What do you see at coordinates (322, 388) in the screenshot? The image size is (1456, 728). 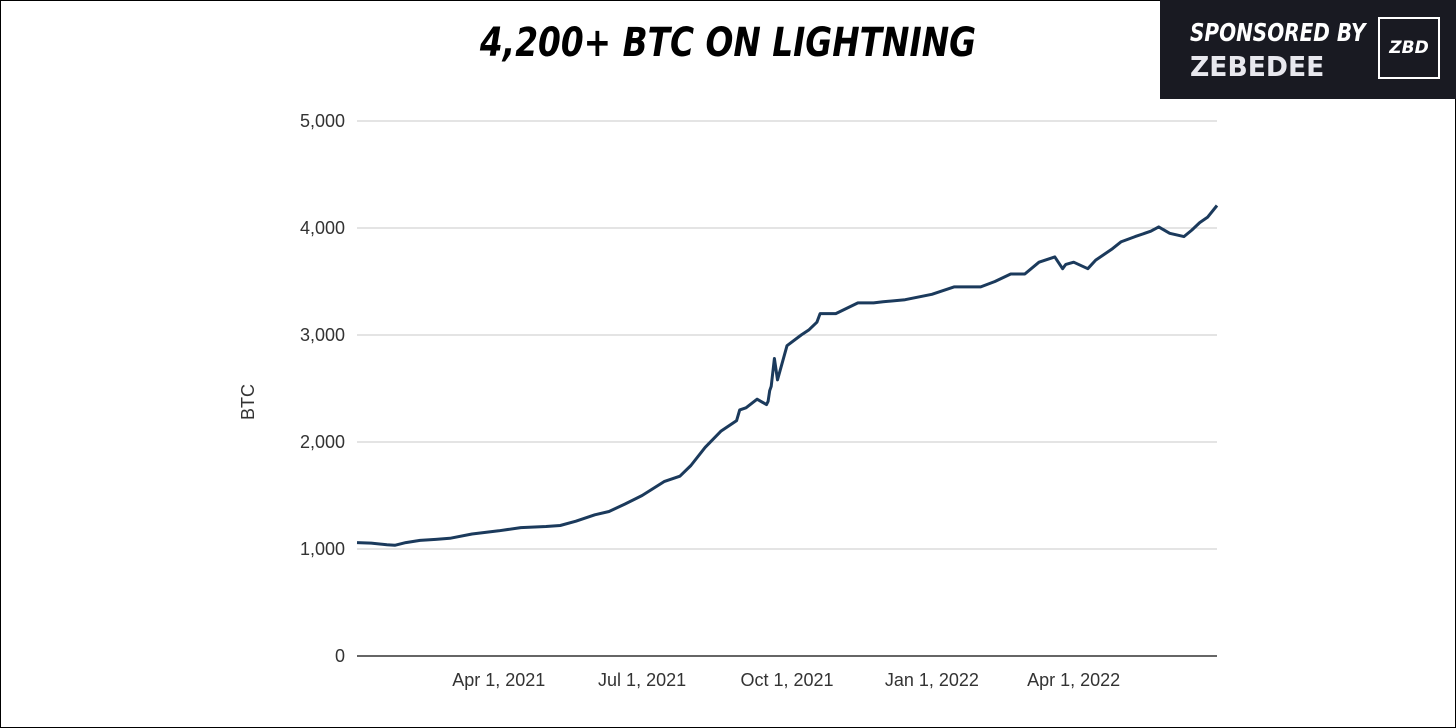 I see `y-axis-ticks: 0 1,000 2,000 3,000 4,000 5,000` at bounding box center [322, 388].